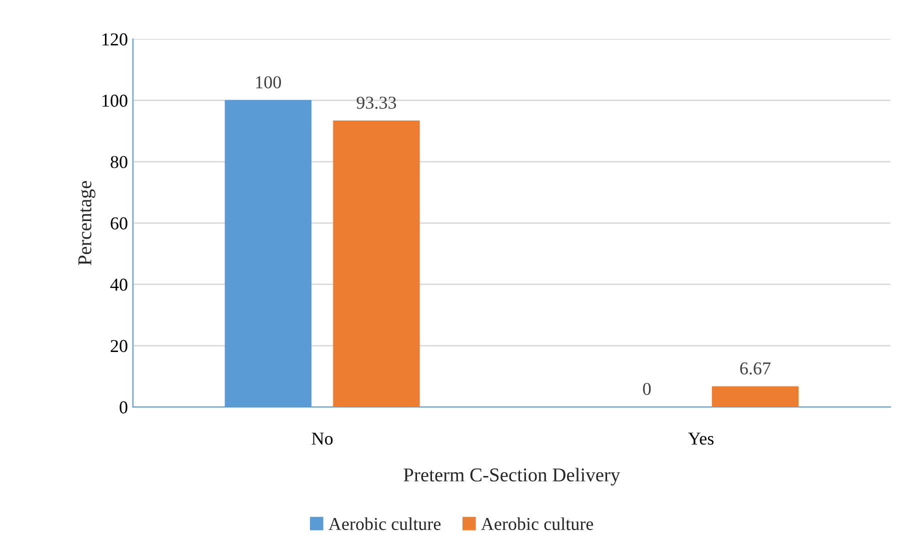 Image resolution: width=904 pixels, height=550 pixels. What do you see at coordinates (701, 438) in the screenshot?
I see `x-tick-label: Yes` at bounding box center [701, 438].